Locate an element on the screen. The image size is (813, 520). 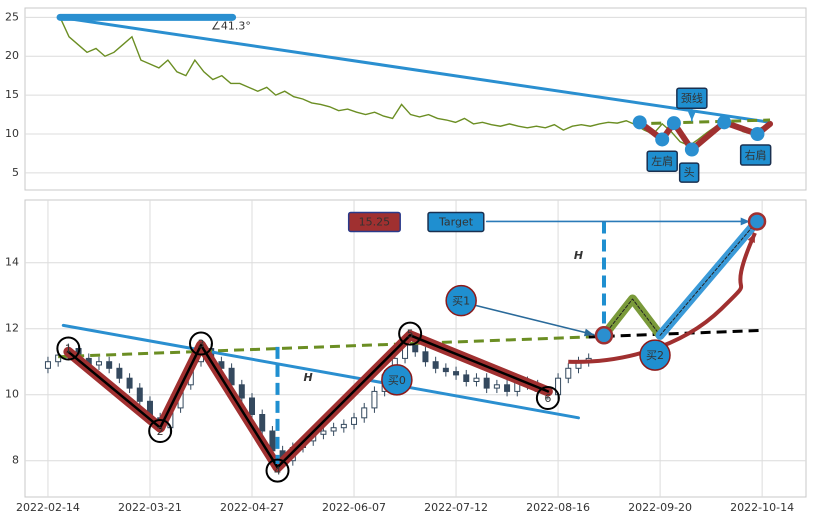
x-tick-label: 2022-10-14 is located at coordinates (762, 507).